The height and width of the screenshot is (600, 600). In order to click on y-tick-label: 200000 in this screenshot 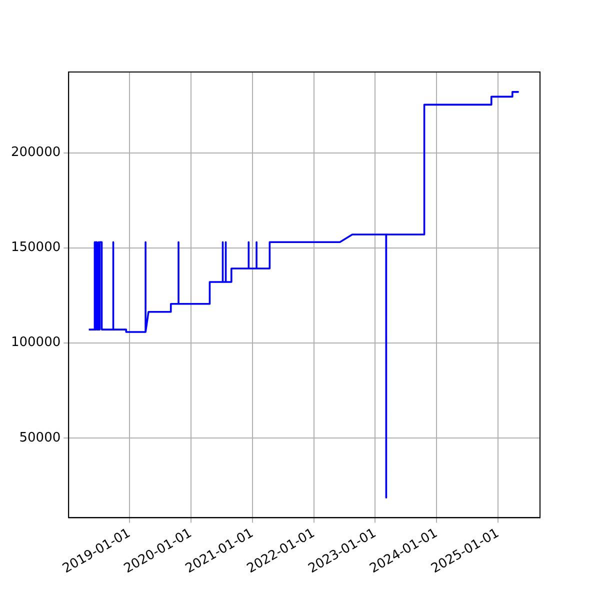, I will do `click(35, 152)`.